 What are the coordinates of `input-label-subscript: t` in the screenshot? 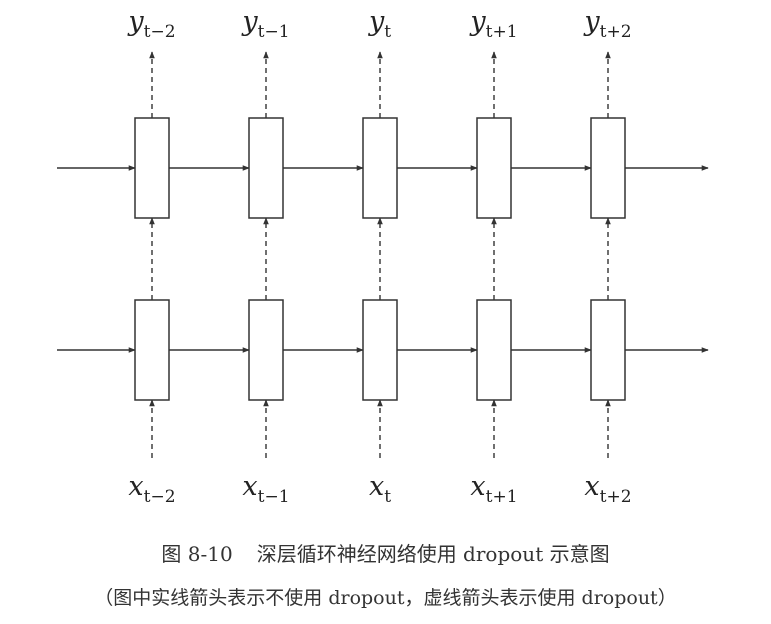 It's located at (387, 497).